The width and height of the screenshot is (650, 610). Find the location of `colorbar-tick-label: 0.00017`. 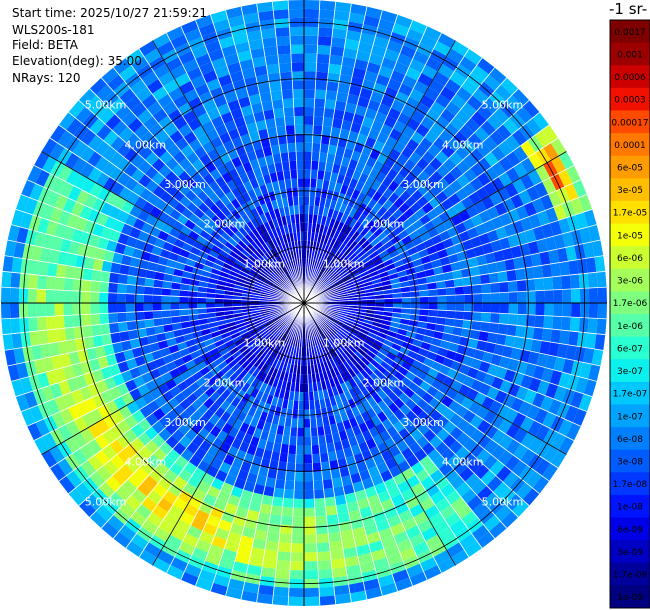

colorbar-tick-label: 0.00017 is located at coordinates (629, 123).